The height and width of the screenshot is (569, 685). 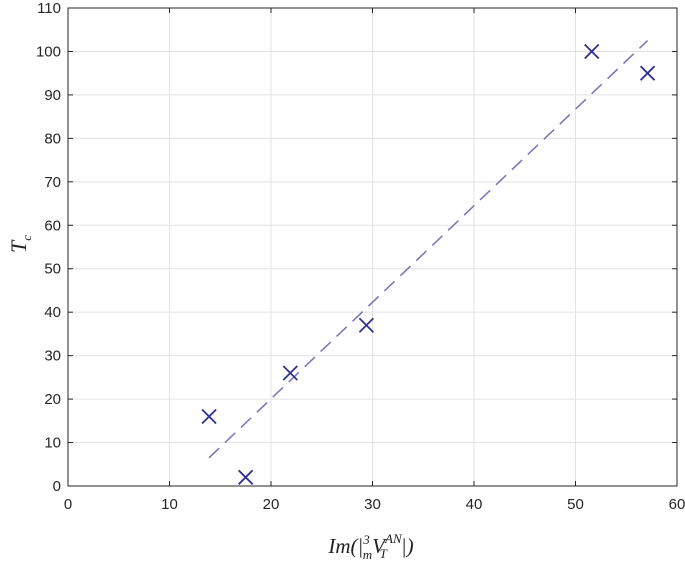 I want to click on x-axis-title-presup: 3, so click(x=366, y=539).